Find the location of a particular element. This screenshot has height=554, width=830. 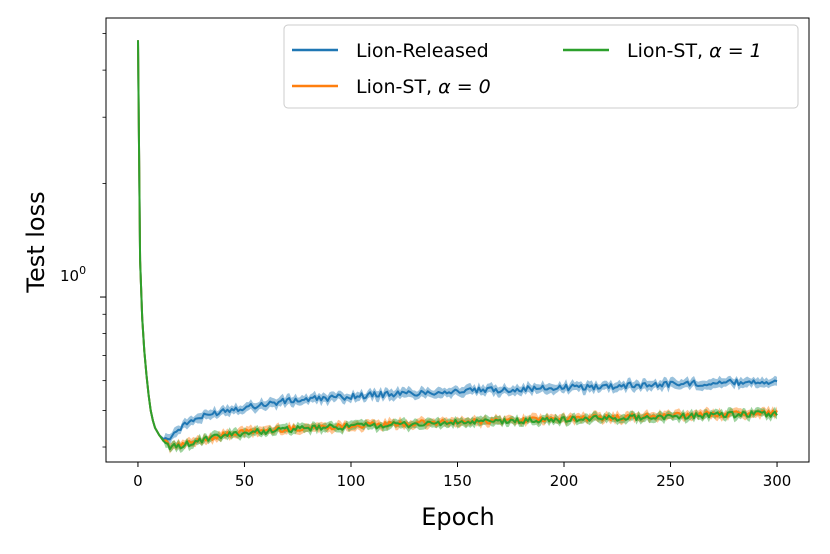

legend-label-lion-st-alpha0: Lion-ST, α = 0 is located at coordinates (423, 87).